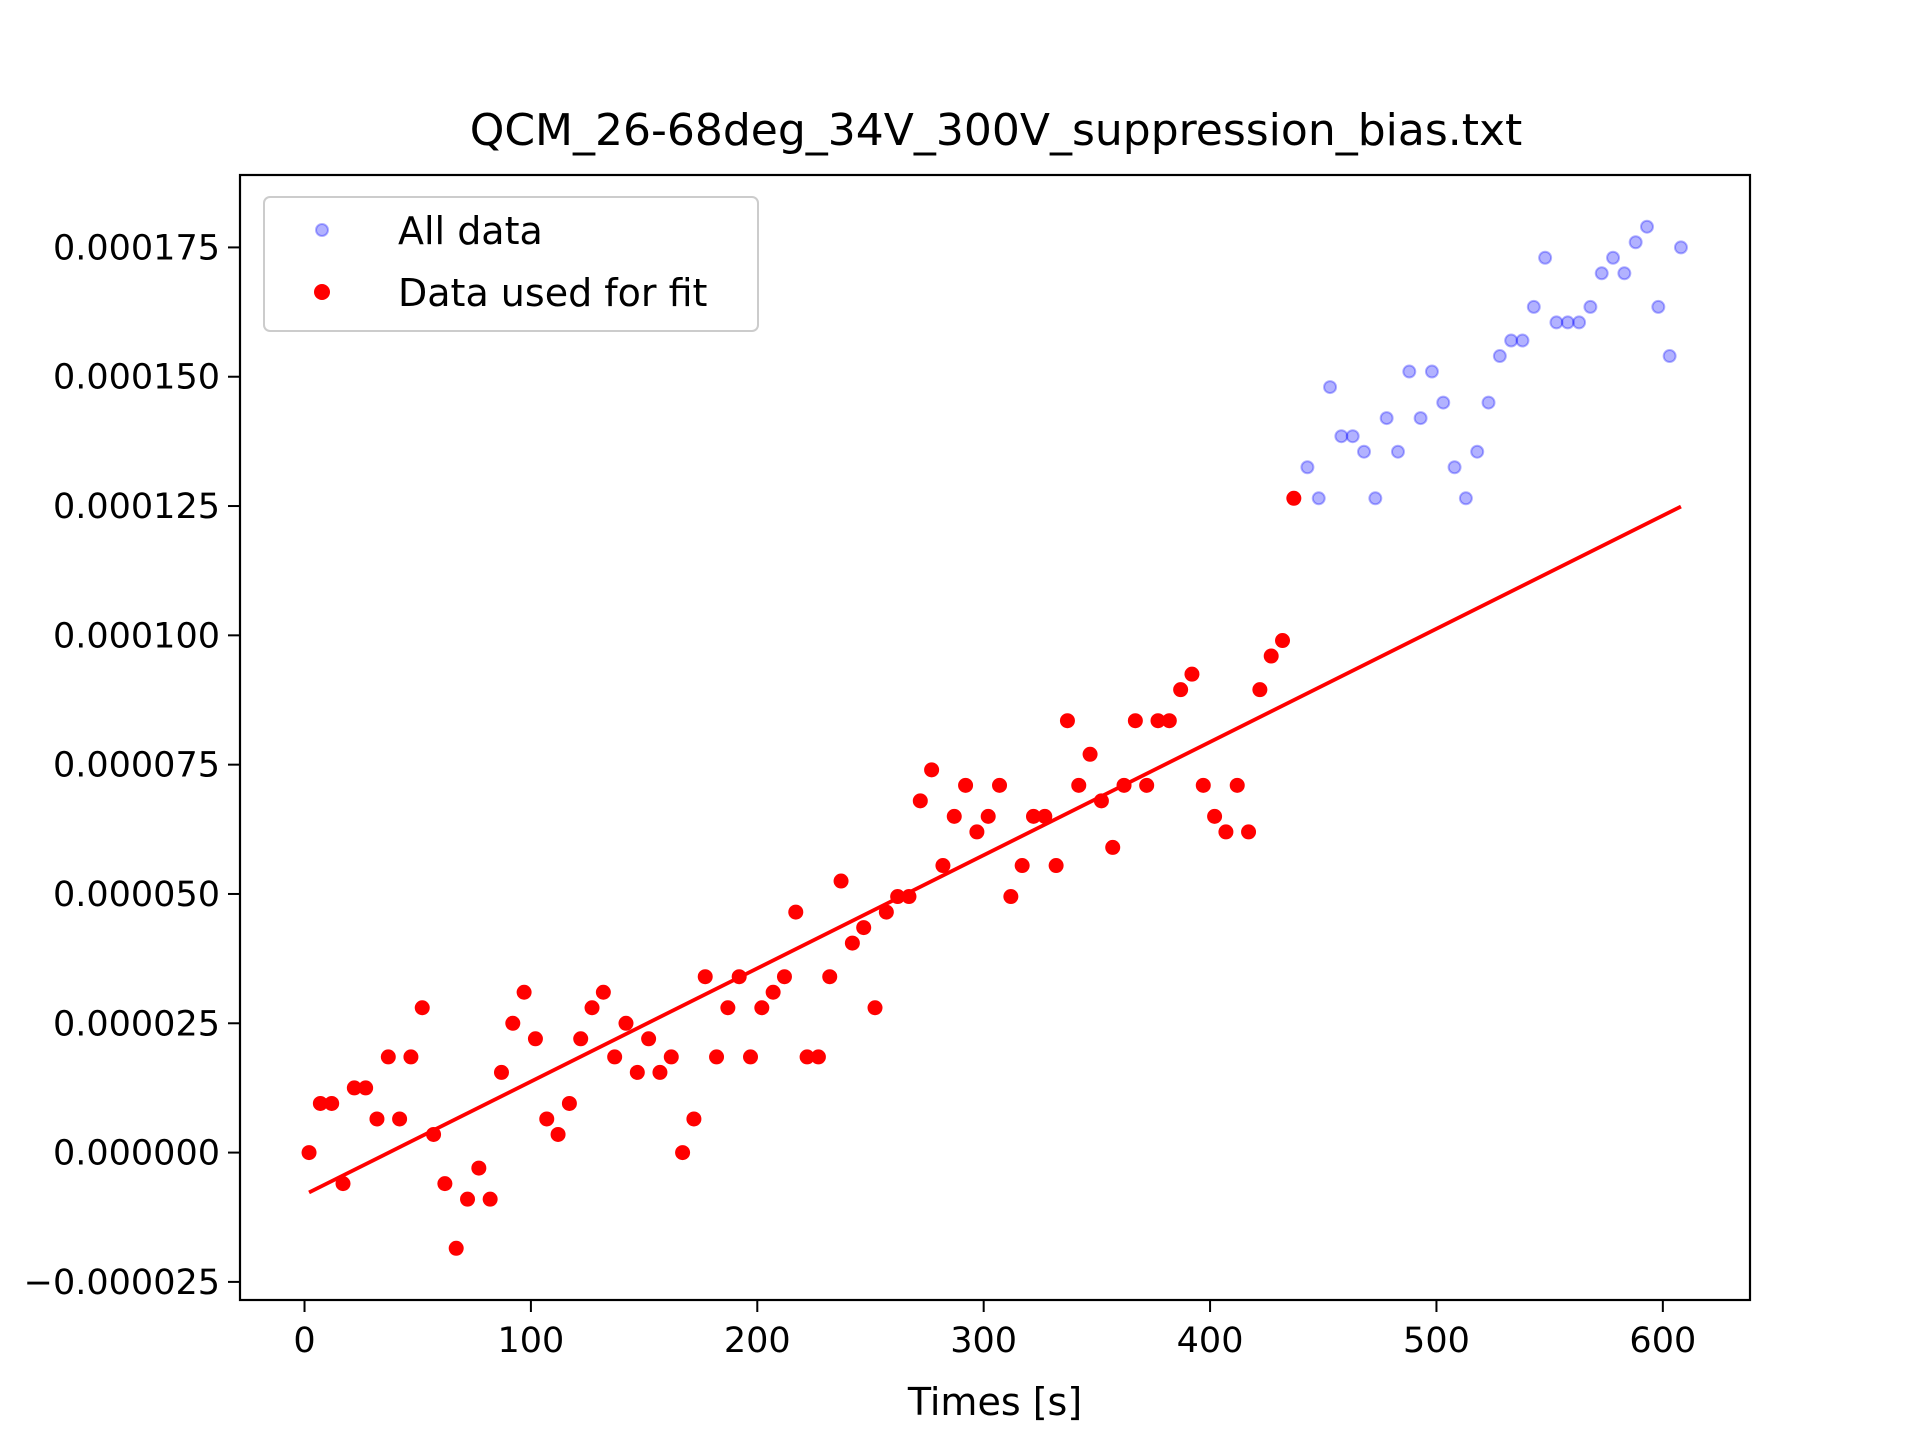 The width and height of the screenshot is (1920, 1440). I want to click on x-tick-label: 100, so click(531, 1341).